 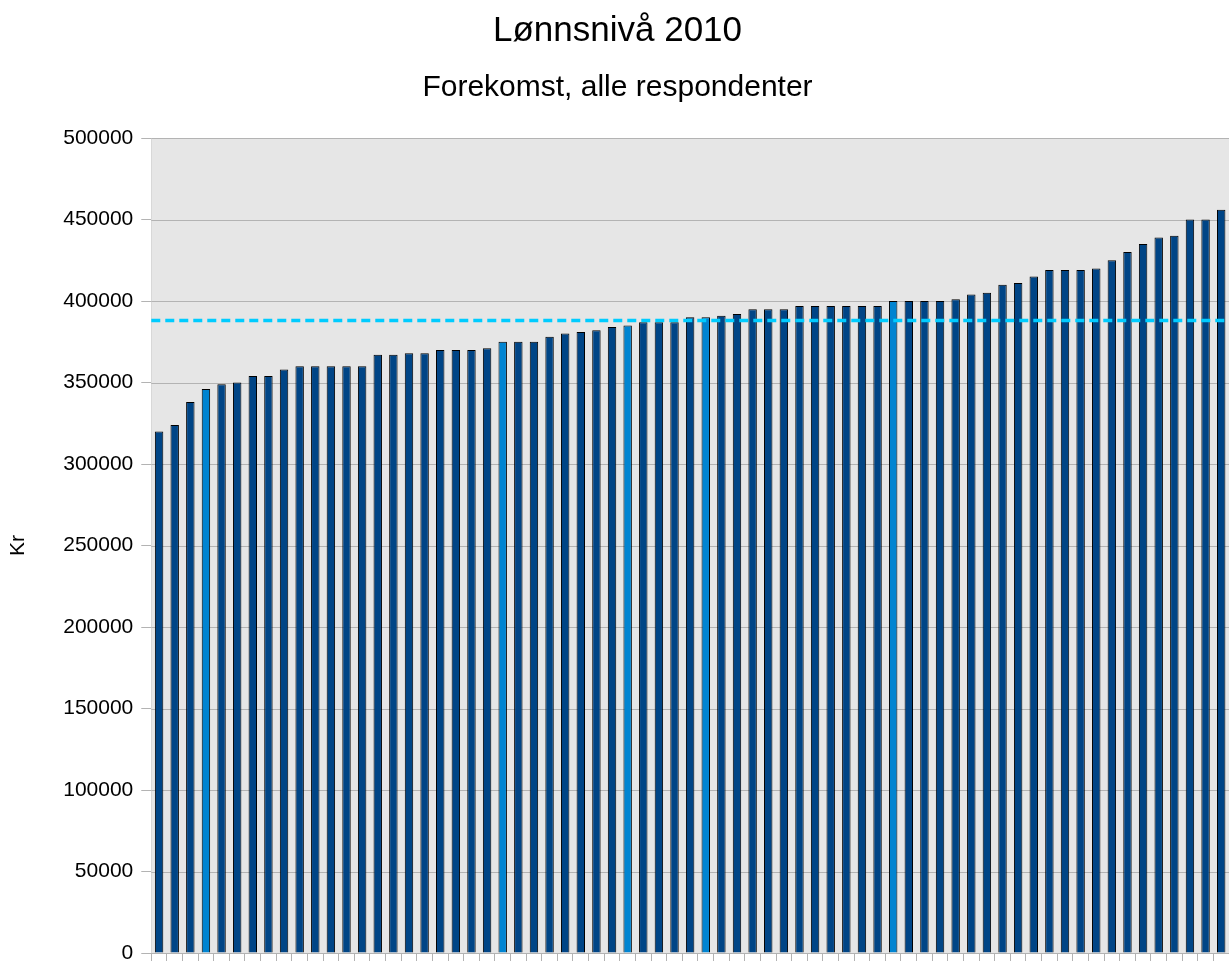 What do you see at coordinates (98, 299) in the screenshot?
I see `y-tick-label: 400000` at bounding box center [98, 299].